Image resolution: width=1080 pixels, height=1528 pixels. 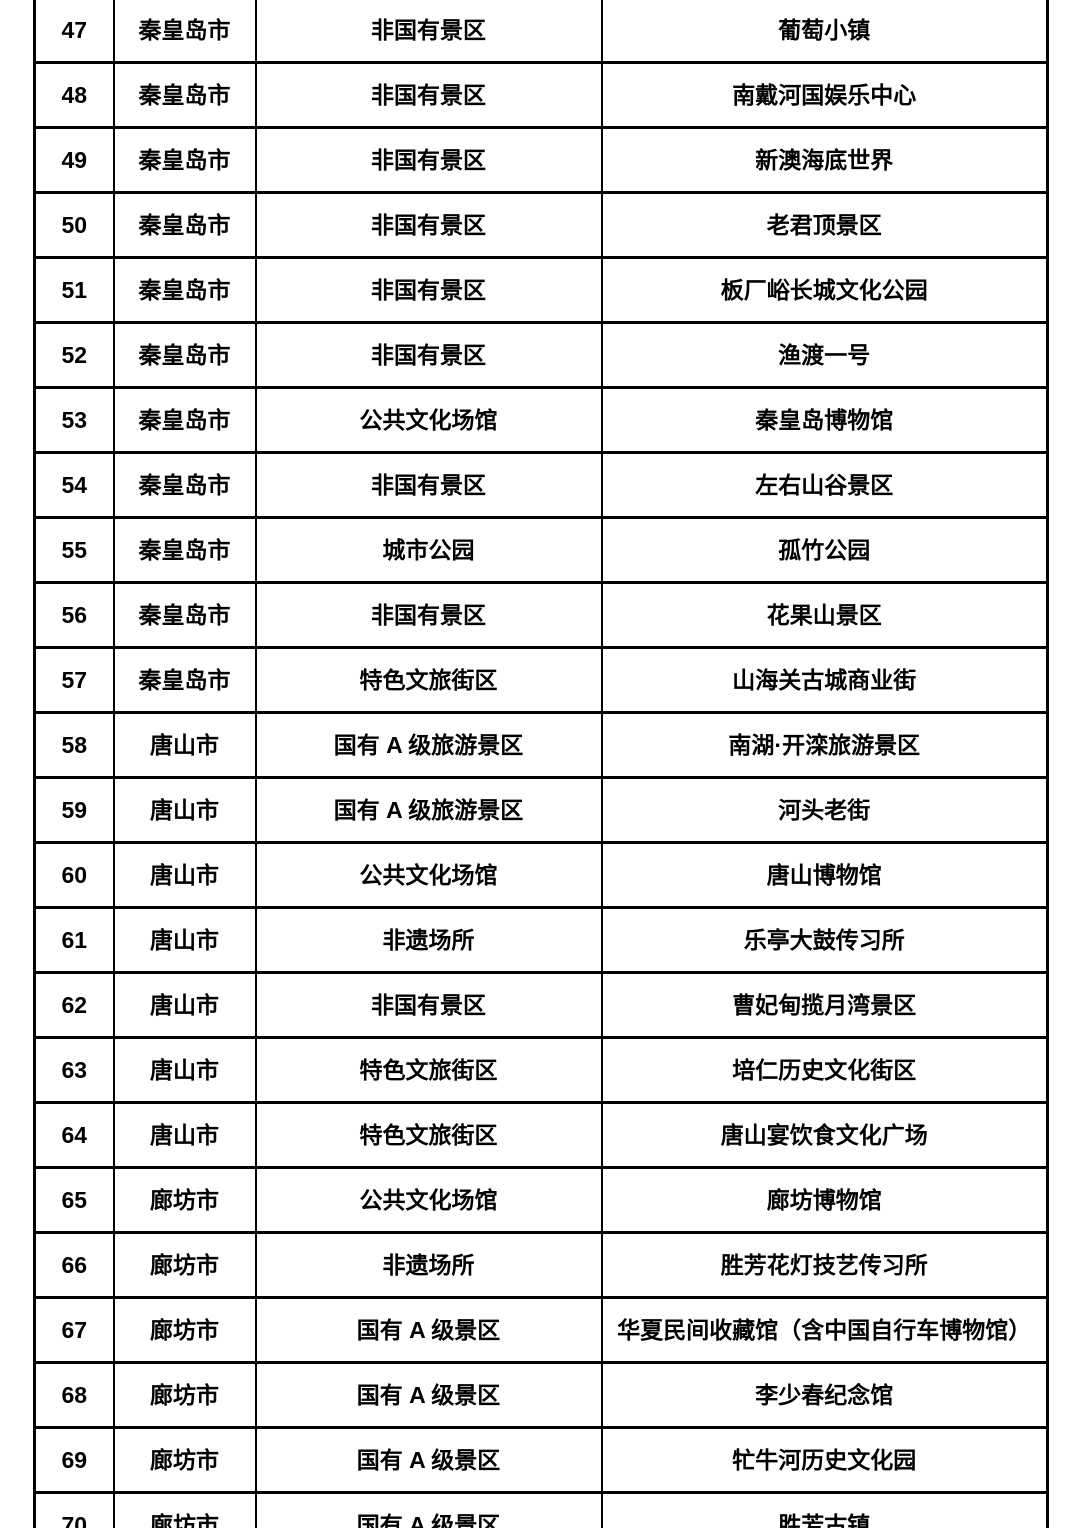 I want to click on table-row: 62 唐山市 非国有景区 曹妃甸揽月湾景区, so click(x=541, y=1005).